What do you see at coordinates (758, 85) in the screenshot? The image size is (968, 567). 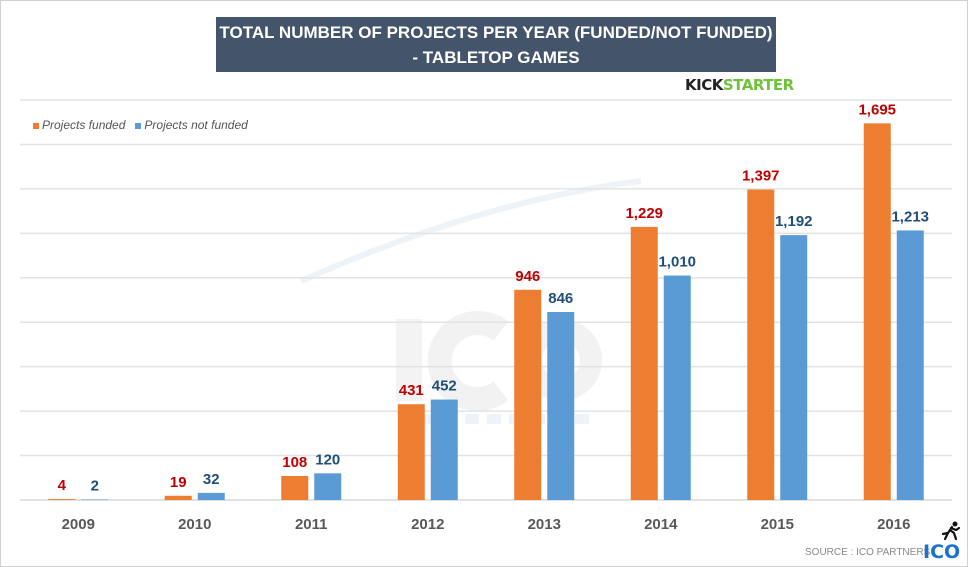 I see `logo-starter: STARTER` at bounding box center [758, 85].